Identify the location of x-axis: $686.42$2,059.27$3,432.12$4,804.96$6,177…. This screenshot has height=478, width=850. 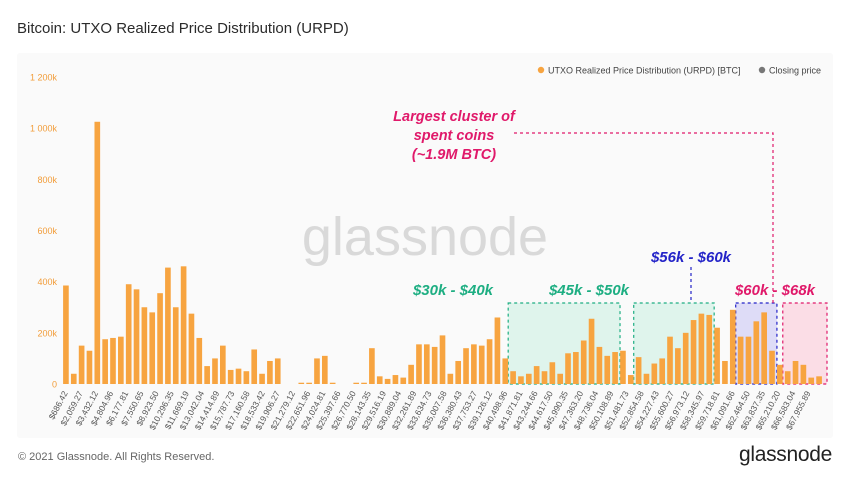
(430, 410).